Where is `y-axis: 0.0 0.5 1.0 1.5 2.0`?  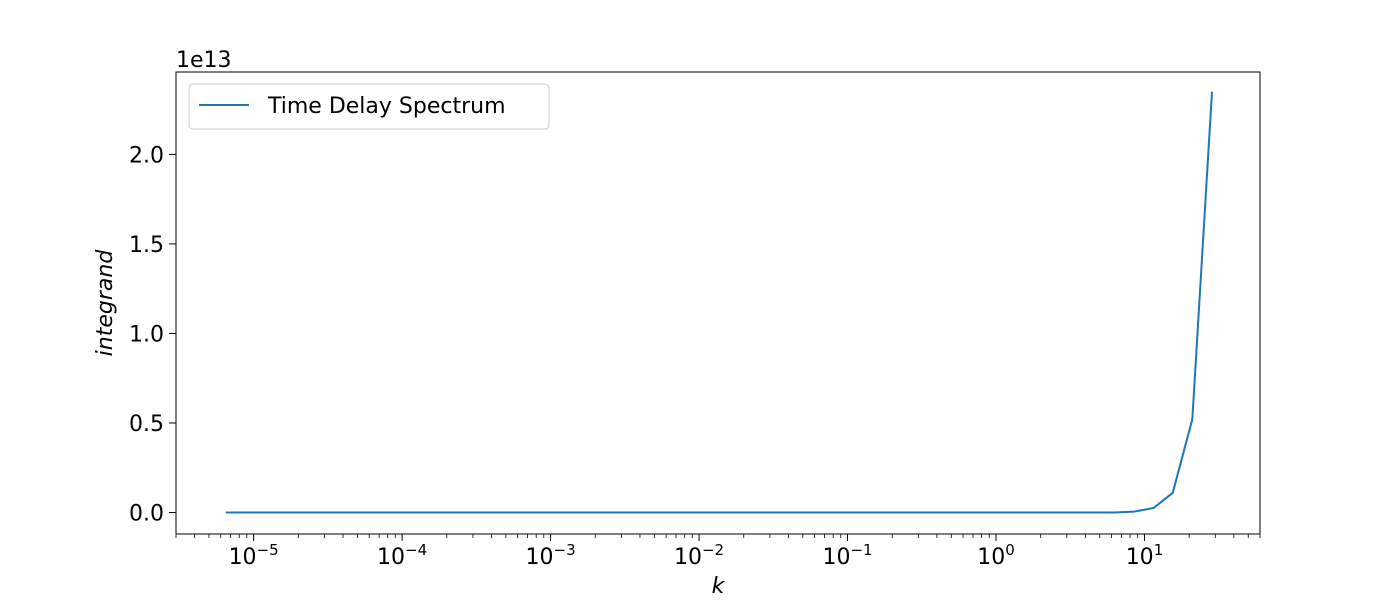
y-axis: 0.0 0.5 1.0 1.5 2.0 is located at coordinates (152, 335).